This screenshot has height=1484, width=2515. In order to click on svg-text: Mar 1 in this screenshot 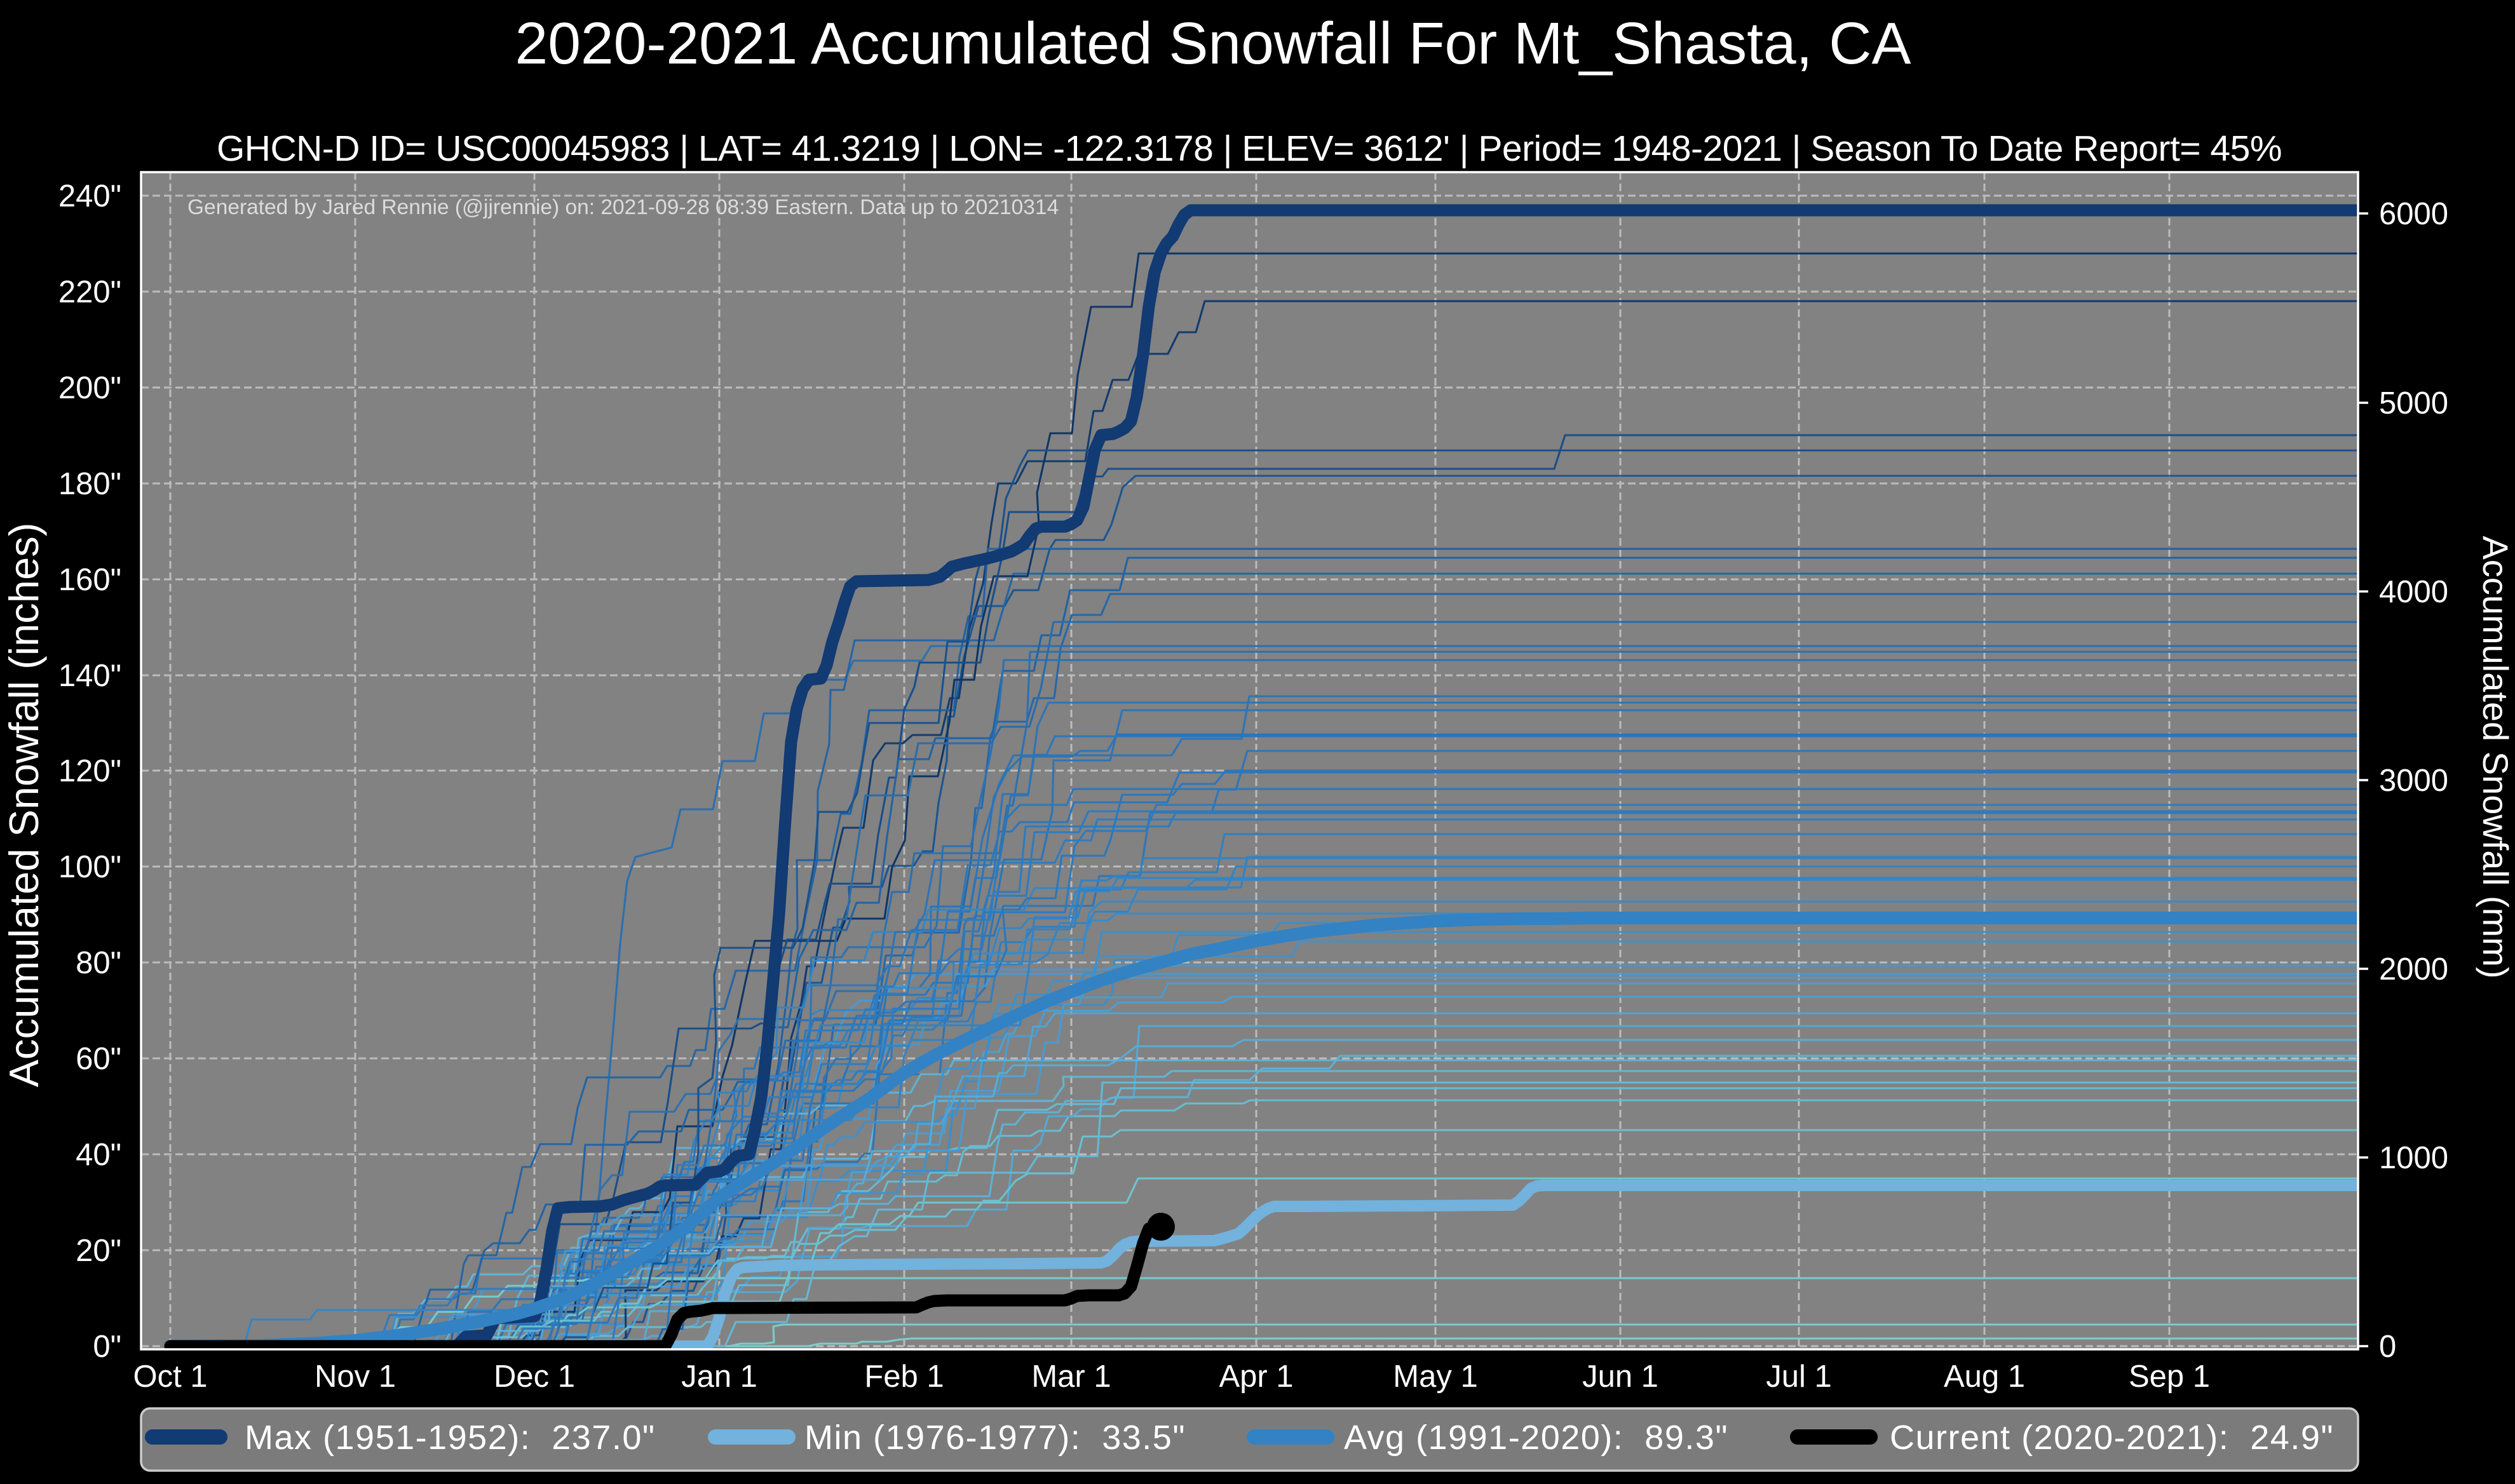, I will do `click(1071, 1376)`.